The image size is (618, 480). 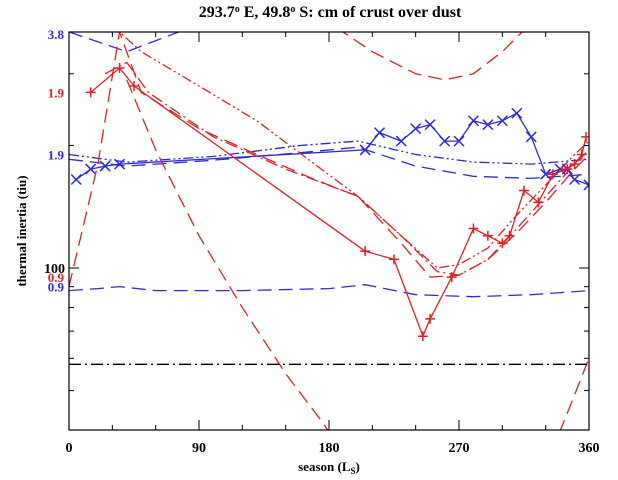 I want to click on chart-title: 293.7o E, 49.8o S: cm of crust over dust, so click(x=330, y=12).